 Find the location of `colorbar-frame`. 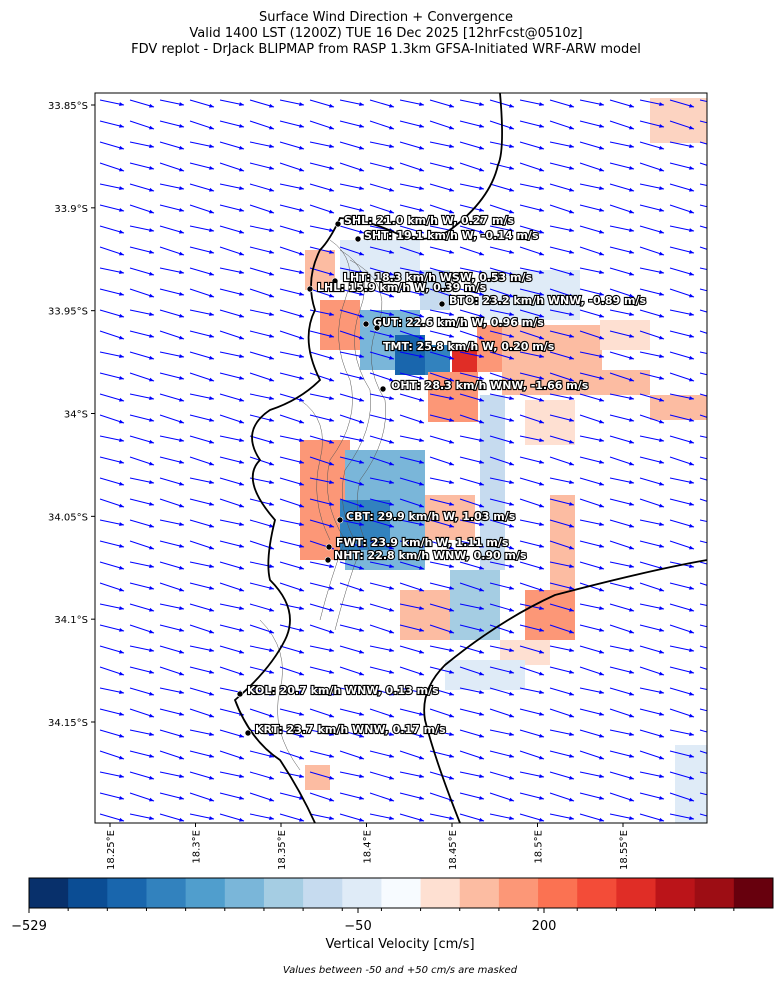

colorbar-frame is located at coordinates (401, 893).